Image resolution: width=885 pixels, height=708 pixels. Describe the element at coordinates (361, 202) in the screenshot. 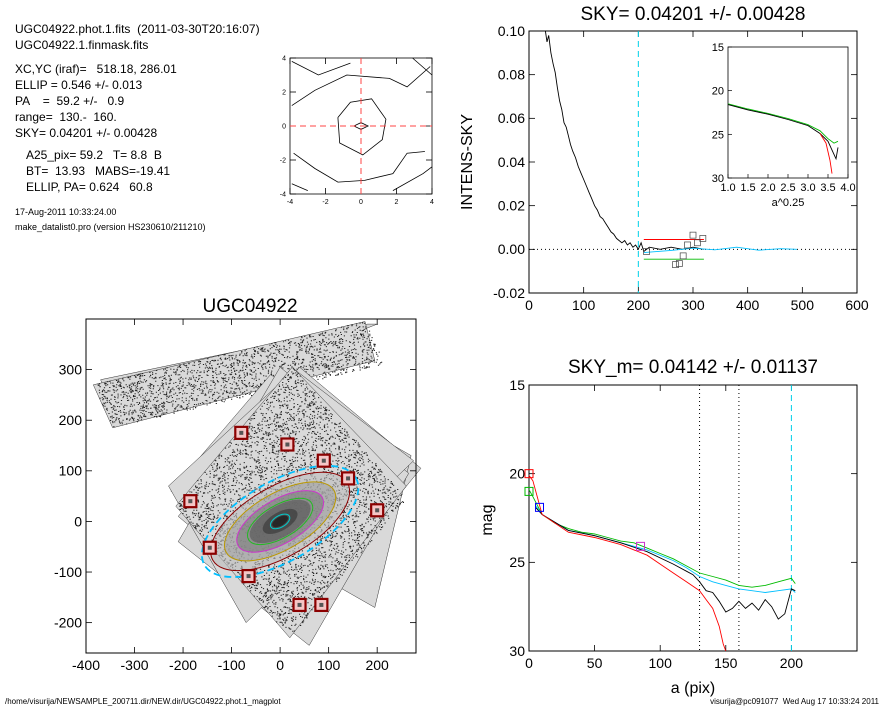

I see `centroid-xtick-label: 0` at that location.